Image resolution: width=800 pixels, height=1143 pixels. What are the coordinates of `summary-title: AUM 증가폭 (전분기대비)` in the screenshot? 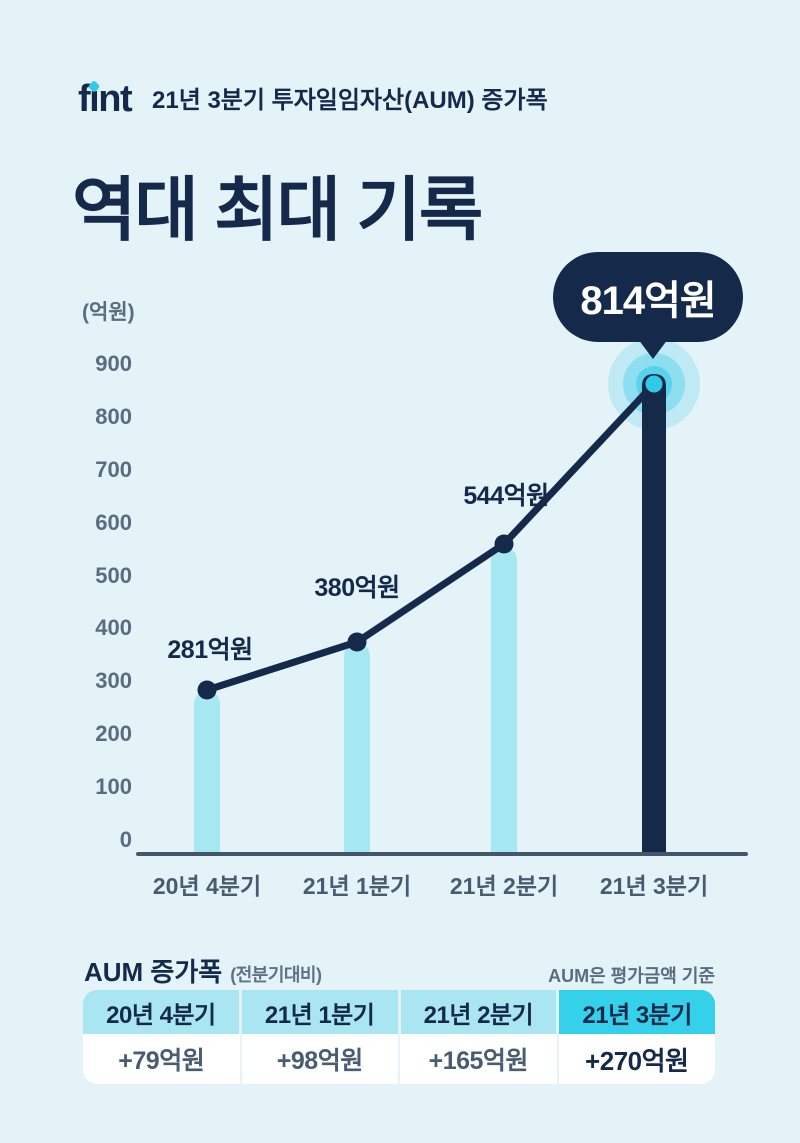 It's located at (203, 970).